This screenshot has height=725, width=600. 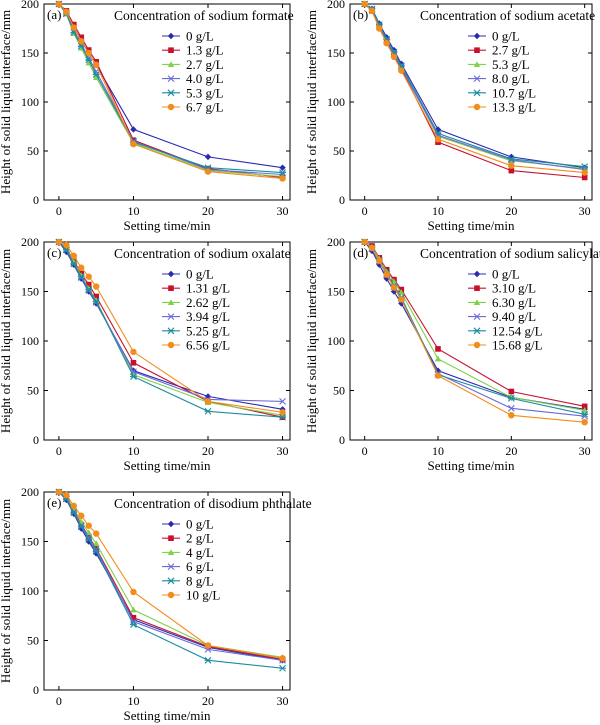 I want to click on legend-item: 6 g/L, so click(x=188, y=566).